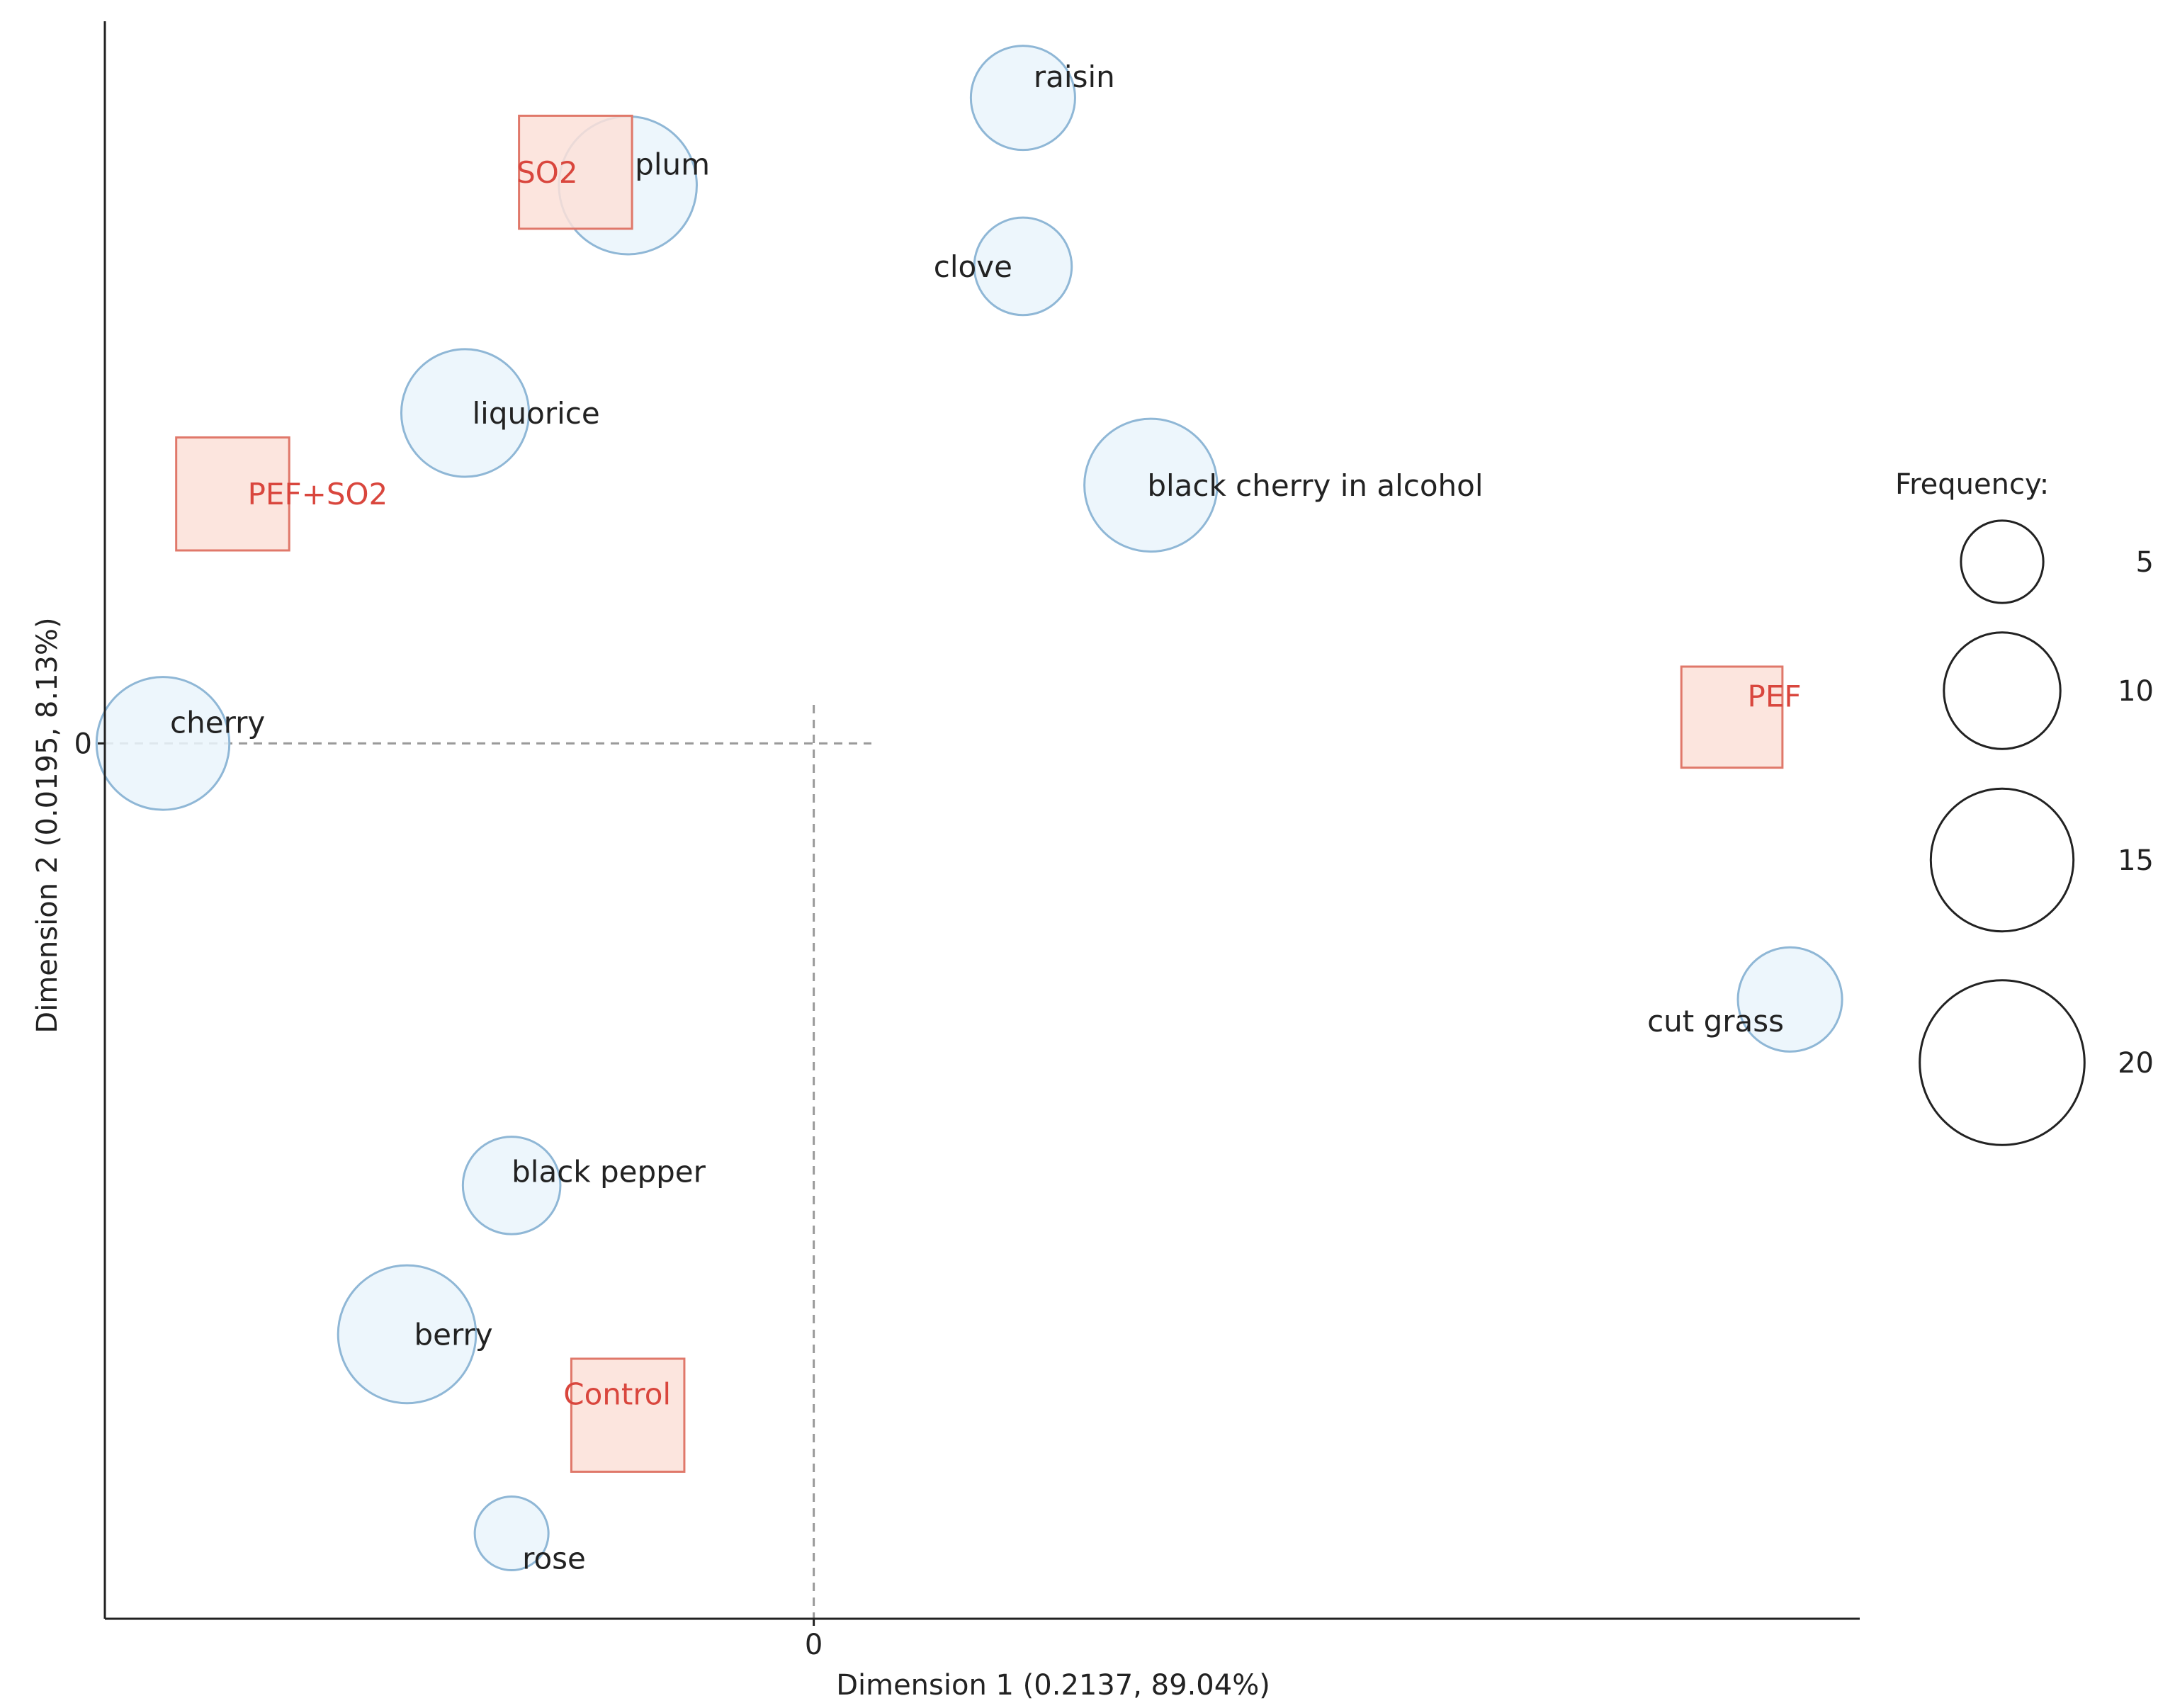 The width and height of the screenshot is (2175, 1708). What do you see at coordinates (83, 744) in the screenshot?
I see `y-tick-label: 0` at bounding box center [83, 744].